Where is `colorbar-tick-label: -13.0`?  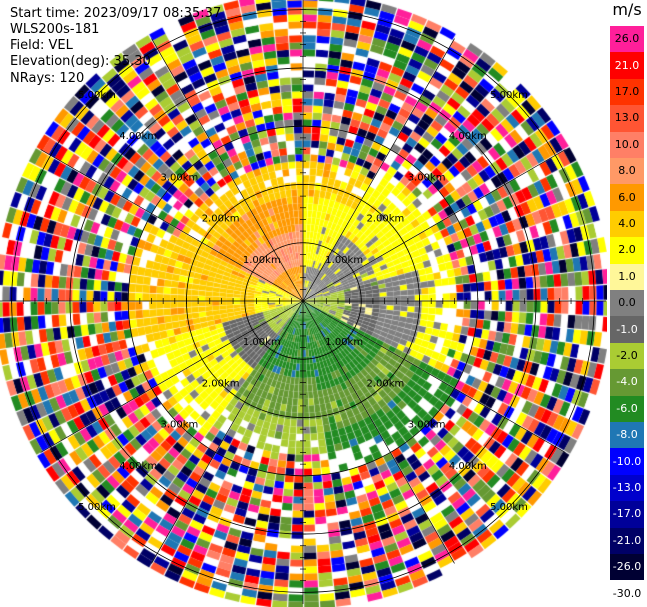 colorbar-tick-label: -13.0 is located at coordinates (627, 487).